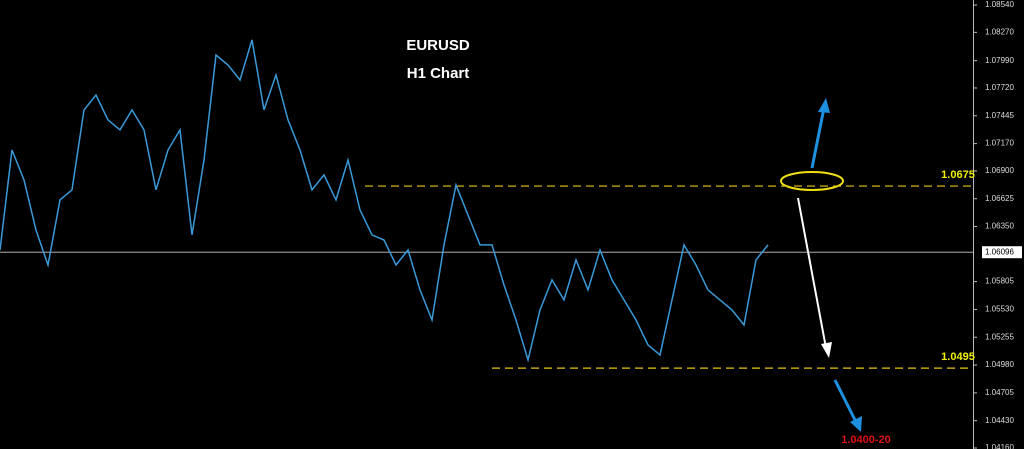 The width and height of the screenshot is (1024, 449). I want to click on last-price-label: 1.06096, so click(999, 251).